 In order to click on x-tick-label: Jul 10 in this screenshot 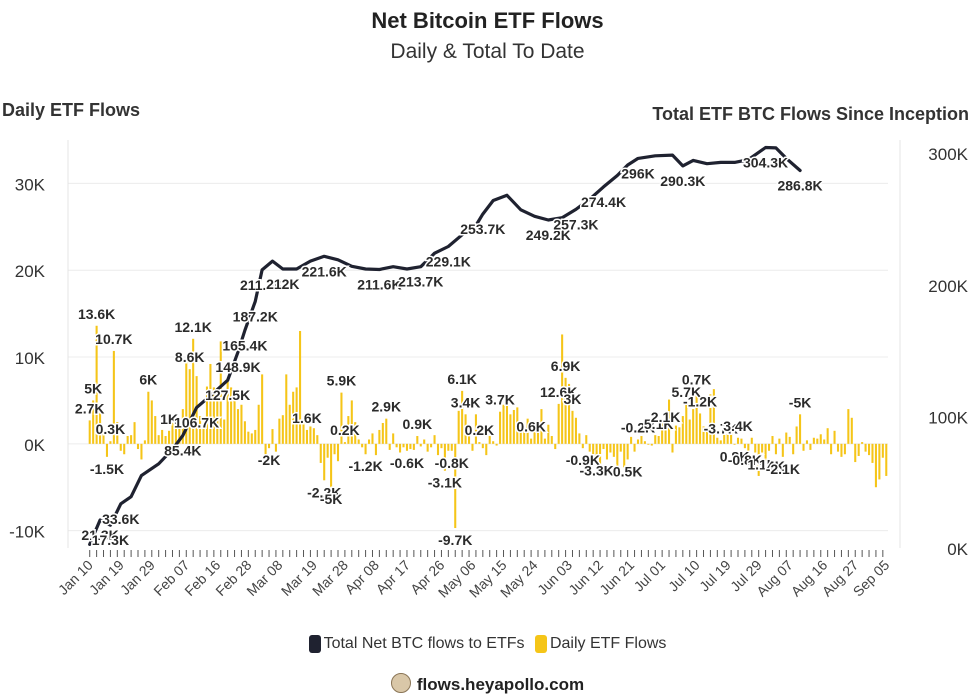, I will do `click(684, 576)`.